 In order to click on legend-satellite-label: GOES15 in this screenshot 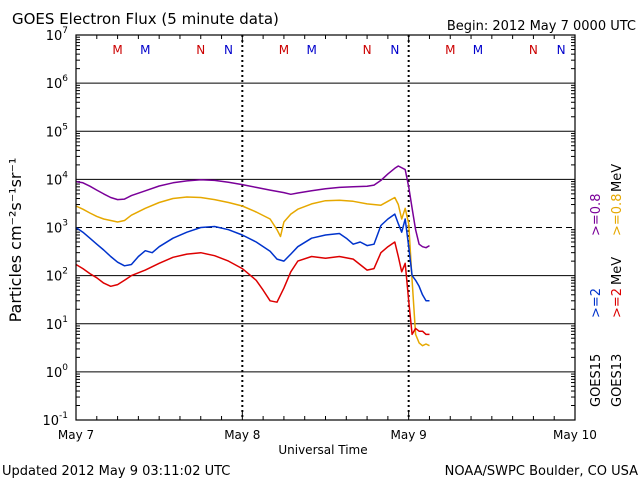, I will do `click(596, 380)`.